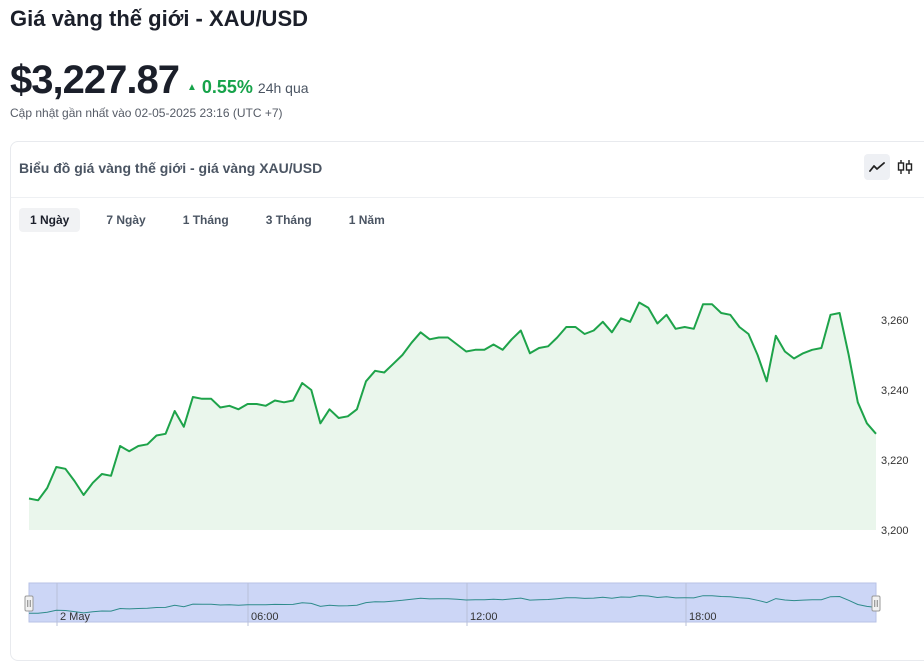 The width and height of the screenshot is (924, 661). What do you see at coordinates (29, 603) in the screenshot?
I see `navigator-left-handle` at bounding box center [29, 603].